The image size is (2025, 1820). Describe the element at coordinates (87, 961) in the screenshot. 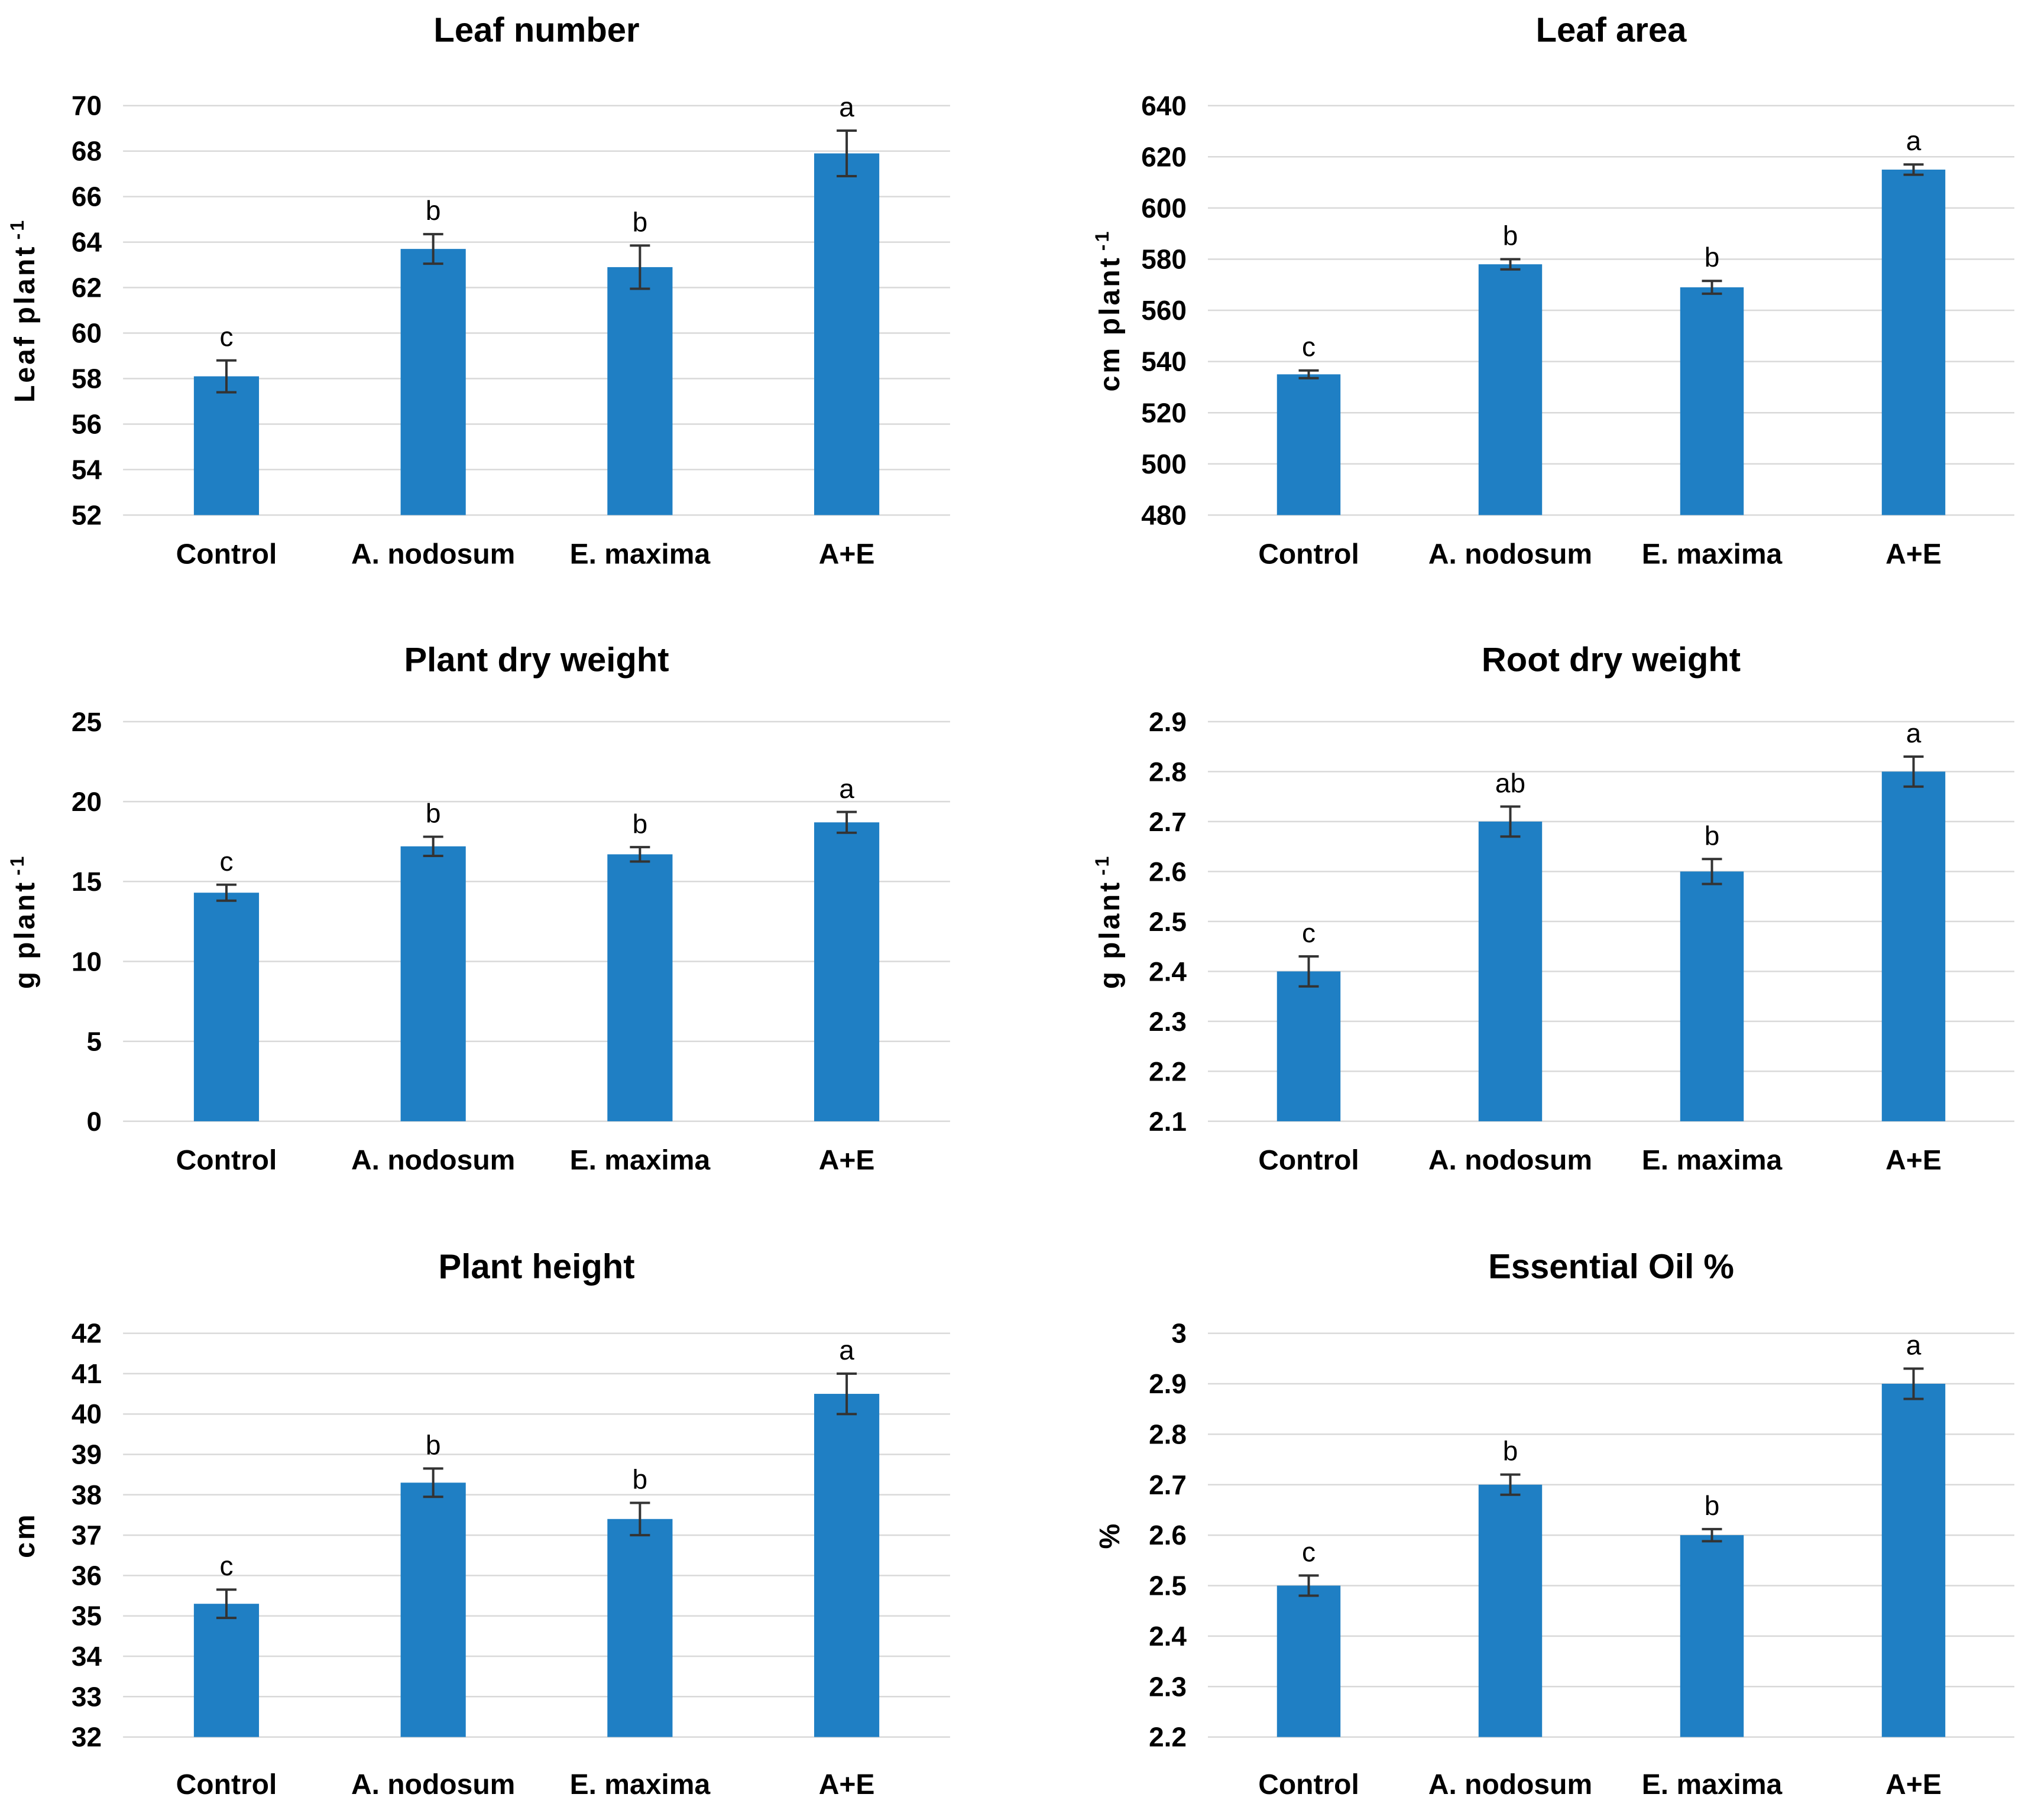

I see `y-tick-label: 10` at that location.